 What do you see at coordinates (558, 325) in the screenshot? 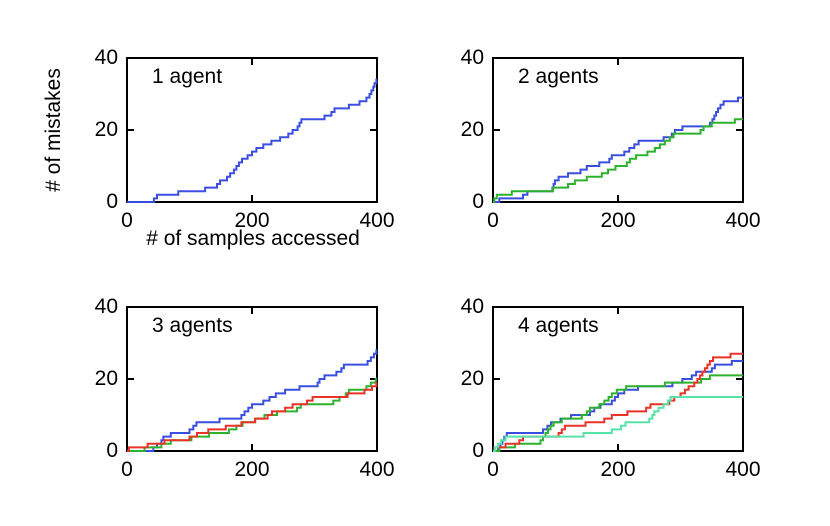
I see `subplot-title: 4 agents` at bounding box center [558, 325].